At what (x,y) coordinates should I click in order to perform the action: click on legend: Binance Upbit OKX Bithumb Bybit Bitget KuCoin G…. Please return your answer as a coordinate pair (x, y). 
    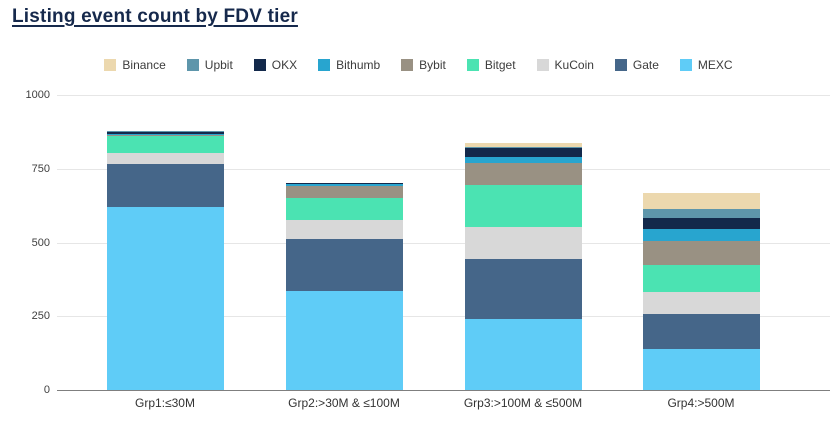
    Looking at the image, I should click on (418, 65).